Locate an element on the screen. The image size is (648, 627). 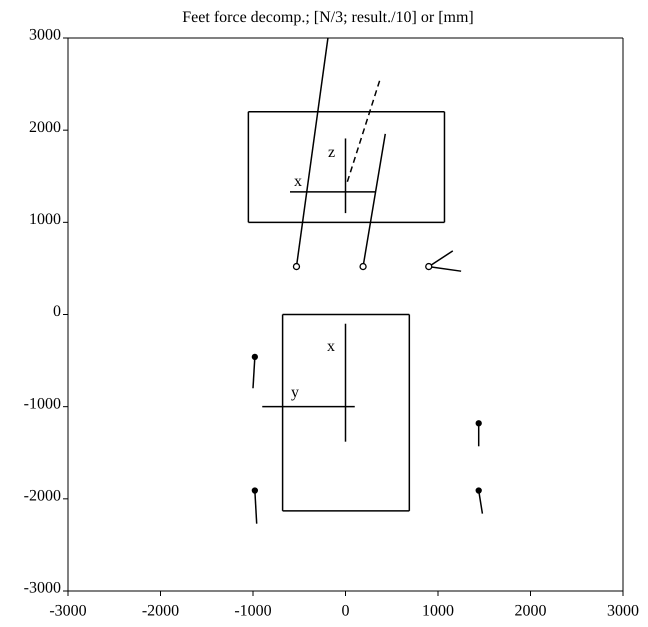
y-tick-label: 1000 is located at coordinates (45, 219).